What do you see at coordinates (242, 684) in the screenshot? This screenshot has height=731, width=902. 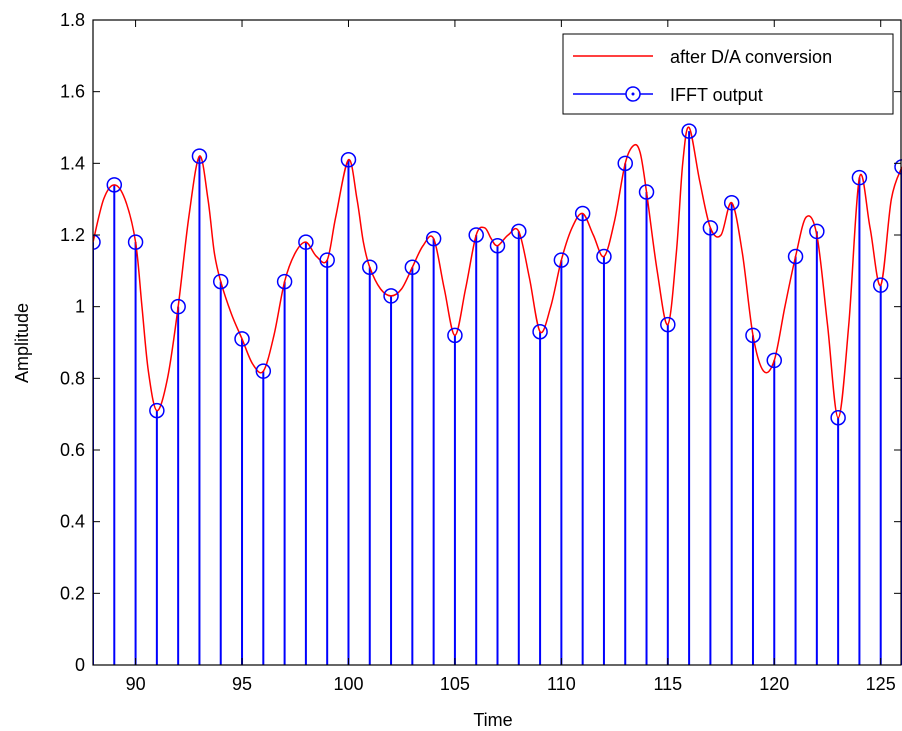 I see `x-tick-label: 95` at bounding box center [242, 684].